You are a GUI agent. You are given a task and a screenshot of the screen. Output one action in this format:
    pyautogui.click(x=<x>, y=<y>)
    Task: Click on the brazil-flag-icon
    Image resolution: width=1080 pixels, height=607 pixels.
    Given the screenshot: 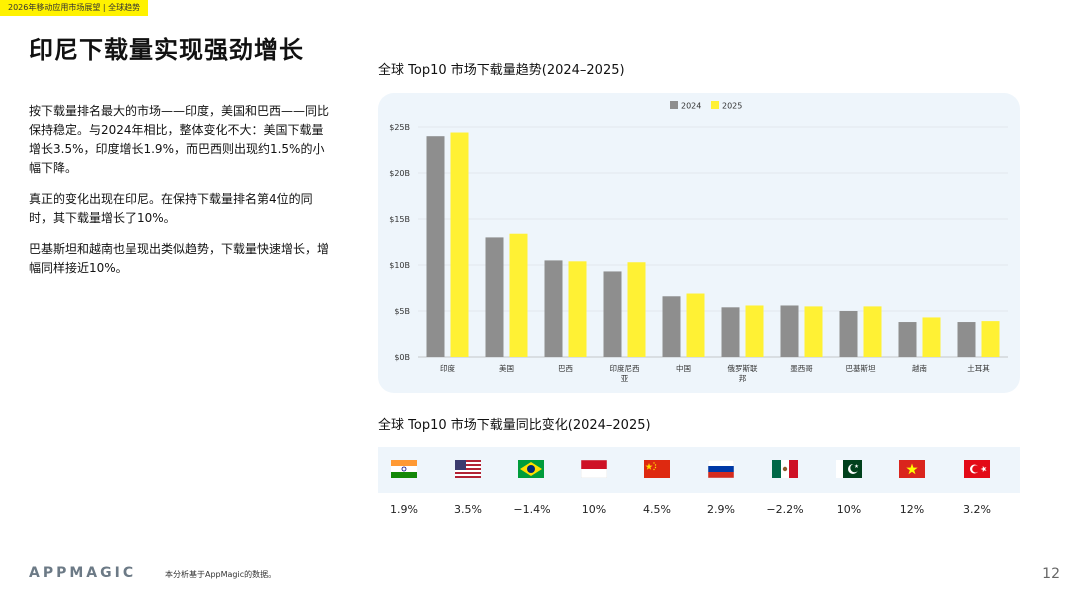 What is the action you would take?
    pyautogui.click(x=531, y=469)
    